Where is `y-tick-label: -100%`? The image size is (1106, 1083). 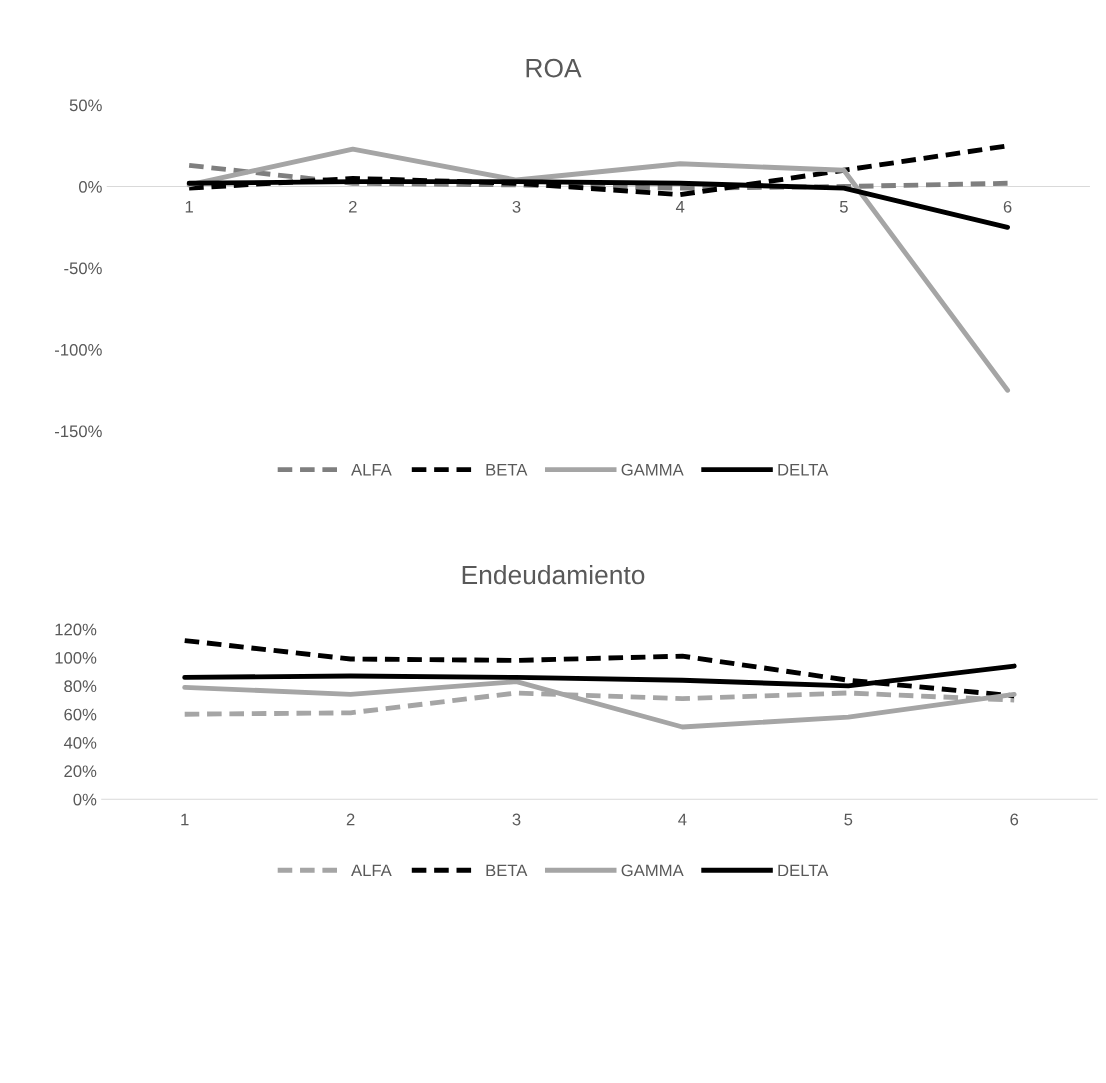
y-tick-label: -100% is located at coordinates (78, 349).